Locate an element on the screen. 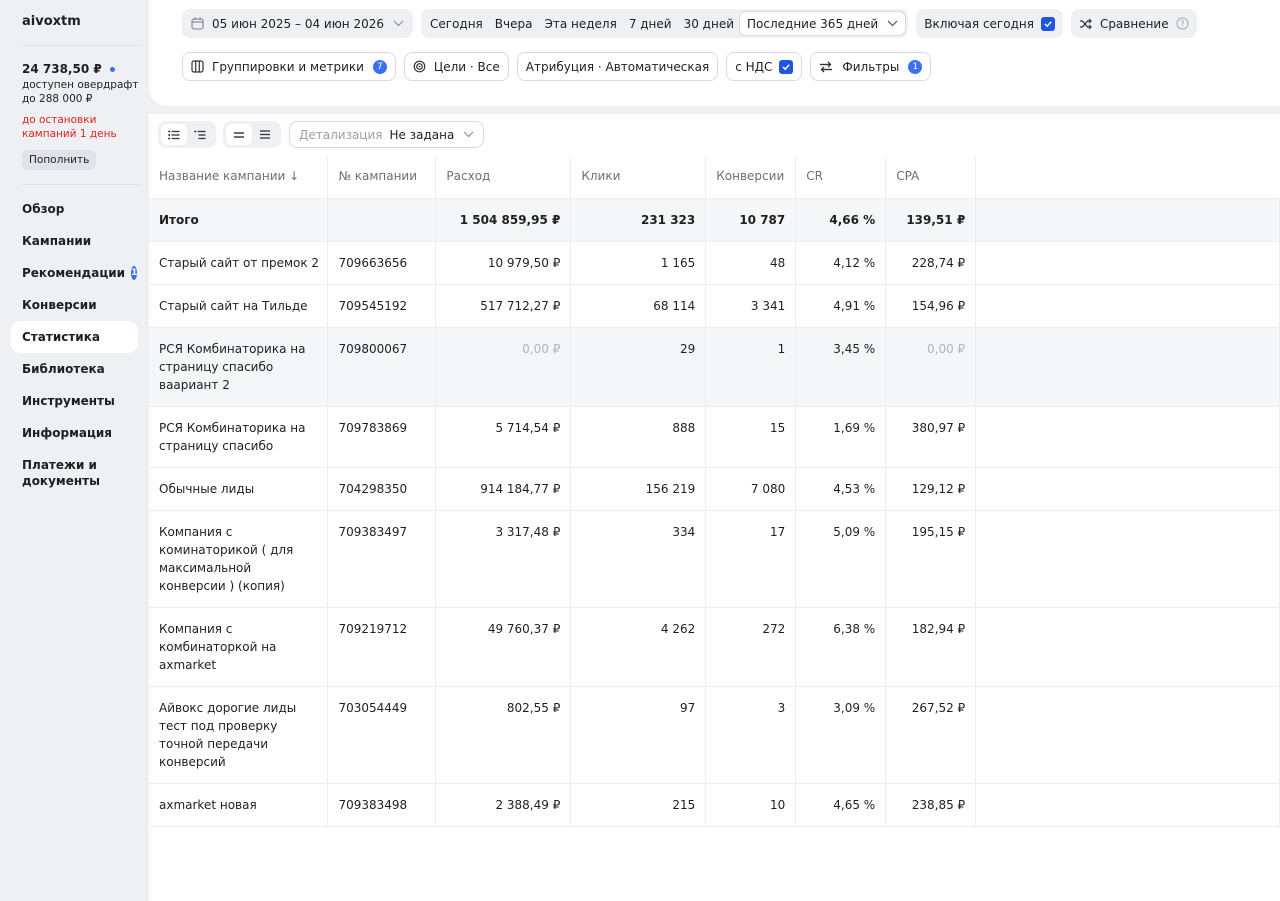  cell-spend: 517 712,27 ₽ is located at coordinates (503, 306).